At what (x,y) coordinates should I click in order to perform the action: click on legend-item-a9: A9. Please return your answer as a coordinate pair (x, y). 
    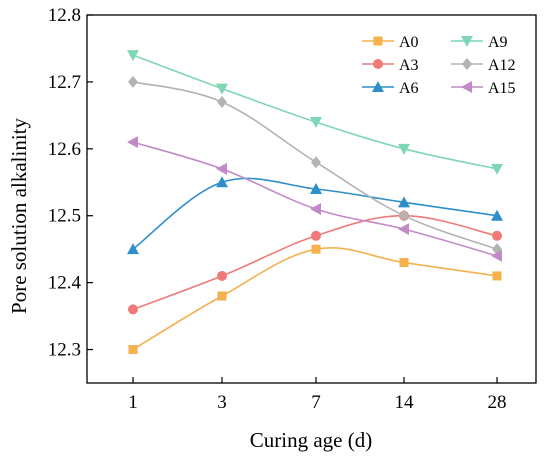
    Looking at the image, I should click on (479, 42).